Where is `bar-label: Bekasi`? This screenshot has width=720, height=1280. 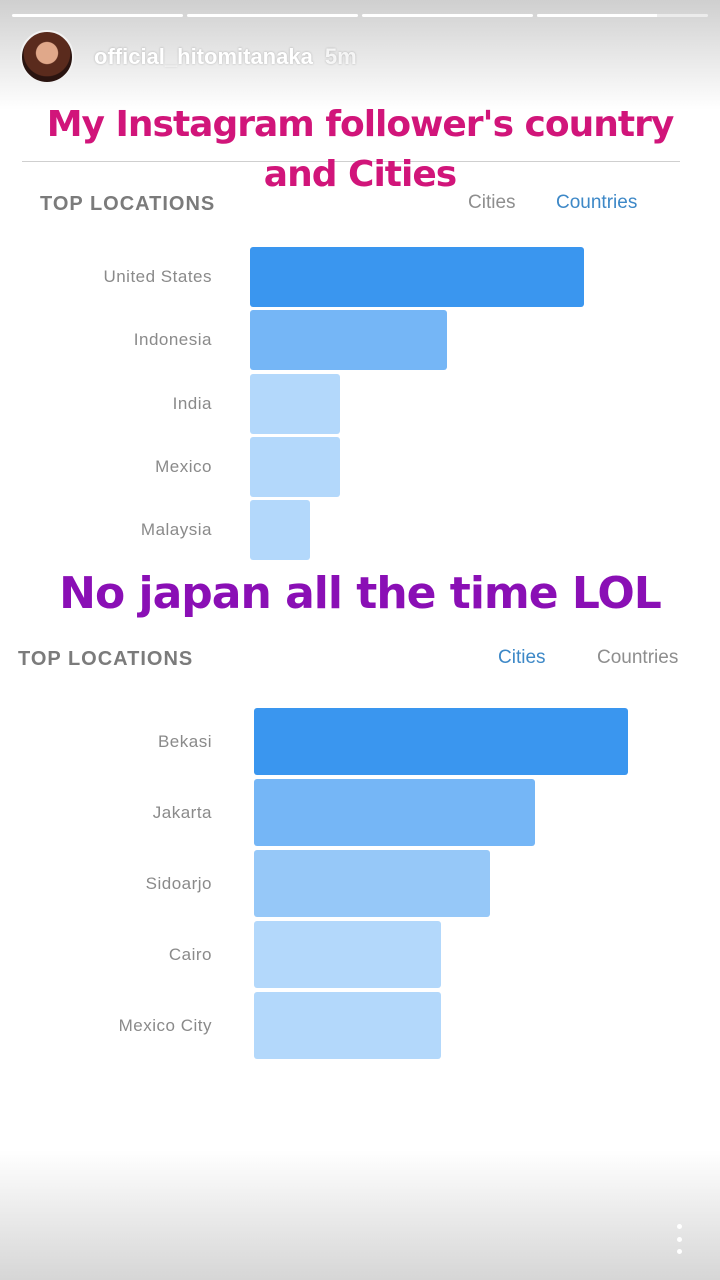
bar-label: Bekasi is located at coordinates (184, 741).